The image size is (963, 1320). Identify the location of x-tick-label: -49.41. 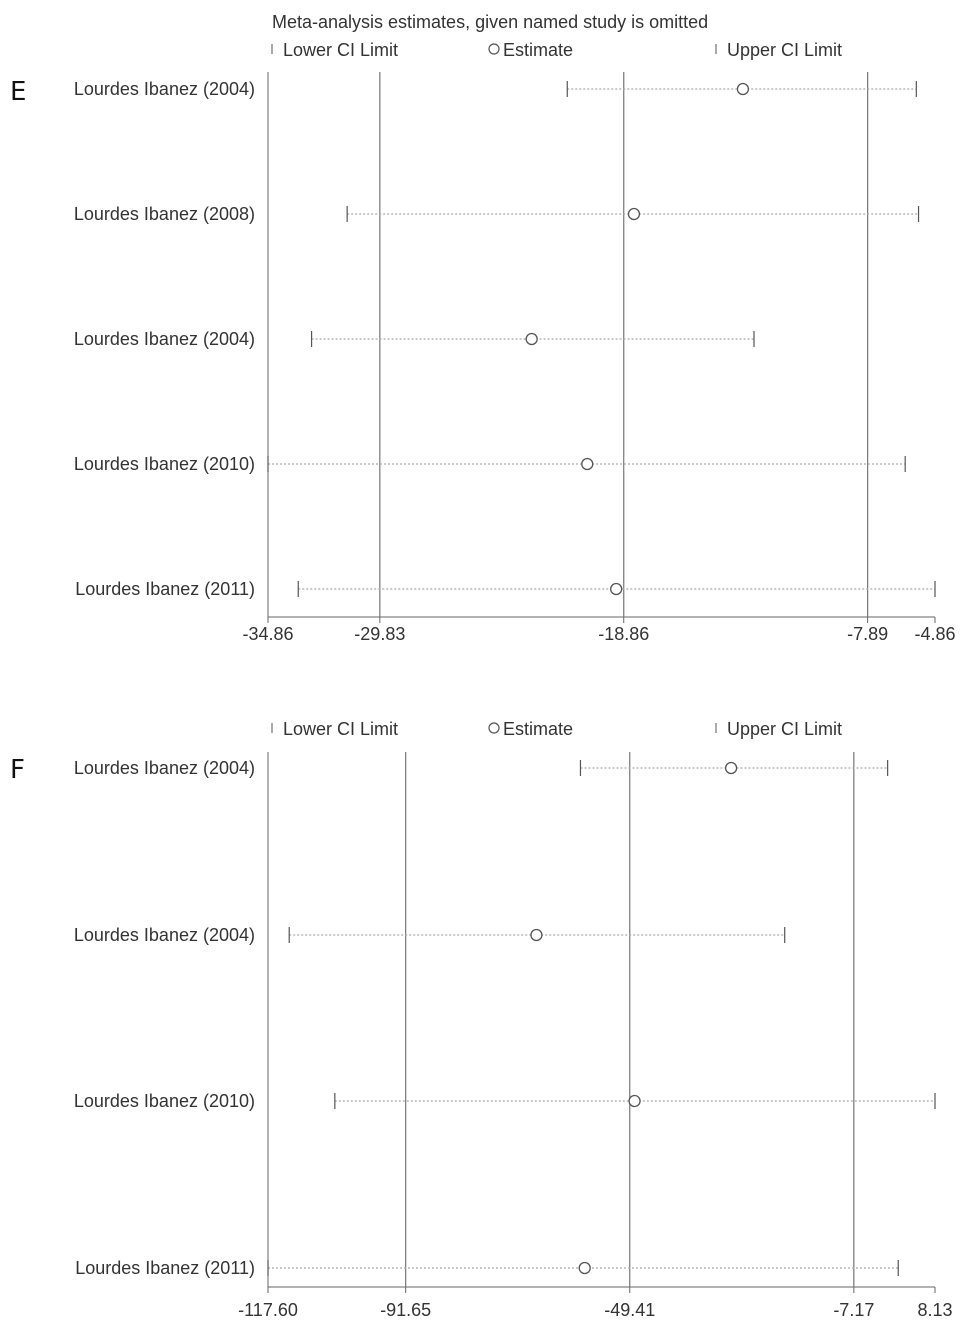
(629, 1310).